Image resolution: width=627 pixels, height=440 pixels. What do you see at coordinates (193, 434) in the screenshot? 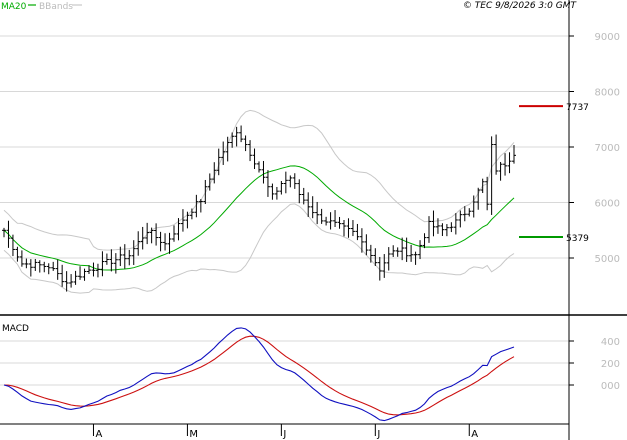
I see `x-month-label: M` at bounding box center [193, 434].